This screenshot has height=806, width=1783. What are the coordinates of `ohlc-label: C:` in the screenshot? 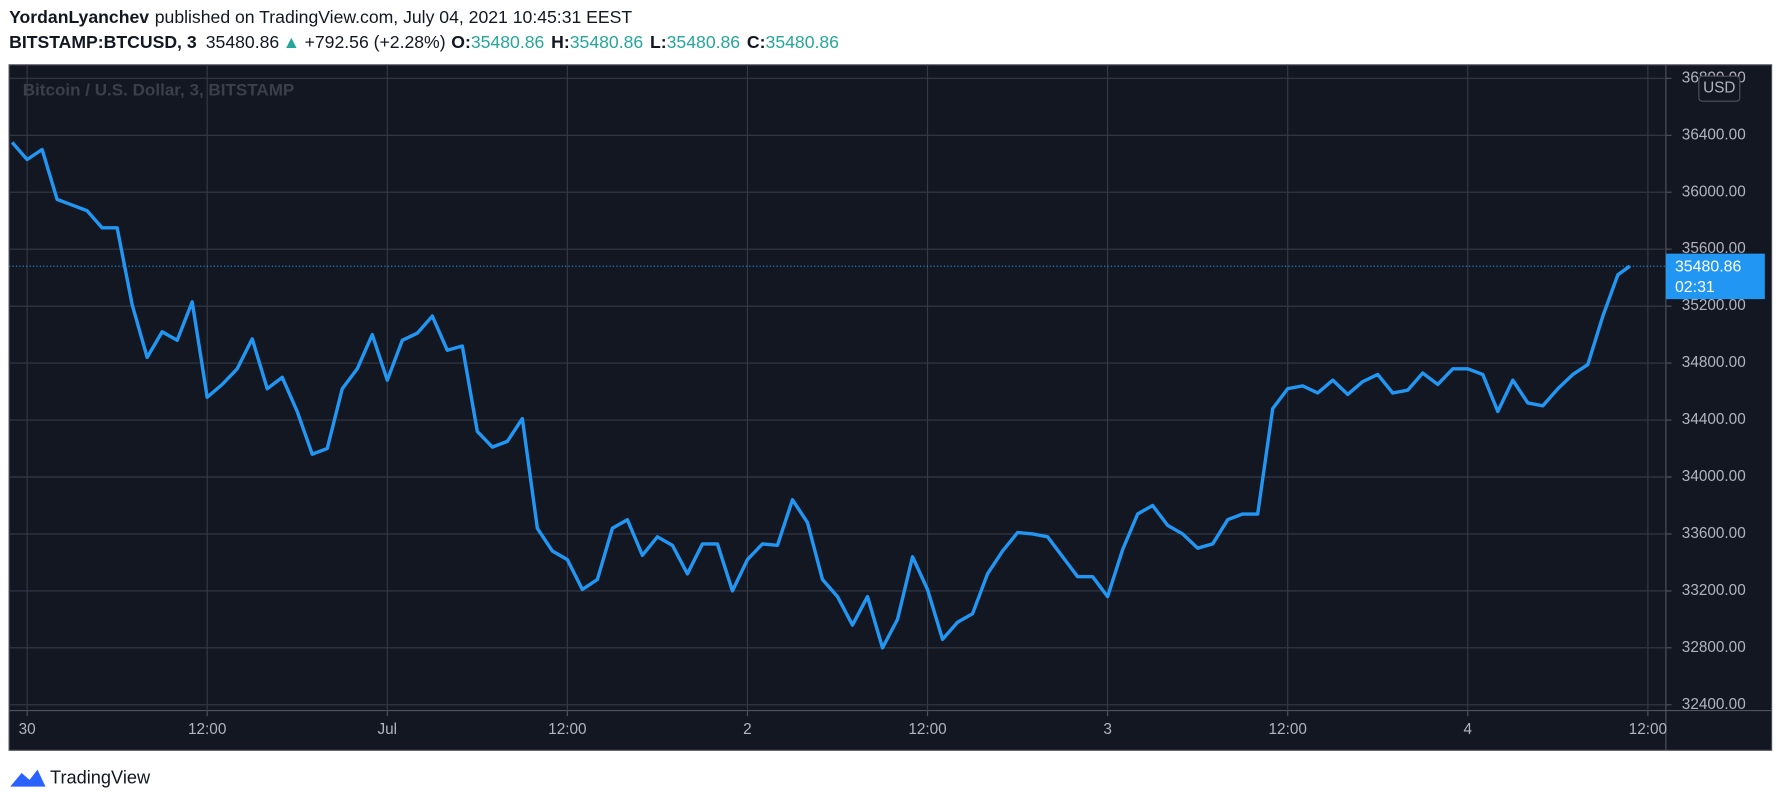 It's located at (756, 42).